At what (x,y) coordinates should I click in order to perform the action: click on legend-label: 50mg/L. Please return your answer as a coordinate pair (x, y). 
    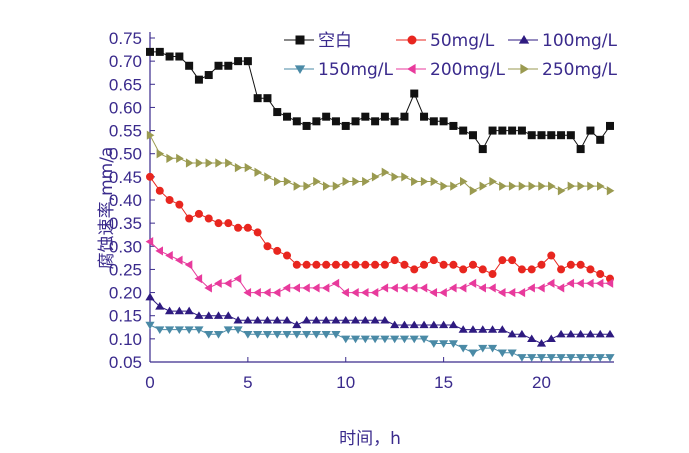
    Looking at the image, I should click on (462, 41).